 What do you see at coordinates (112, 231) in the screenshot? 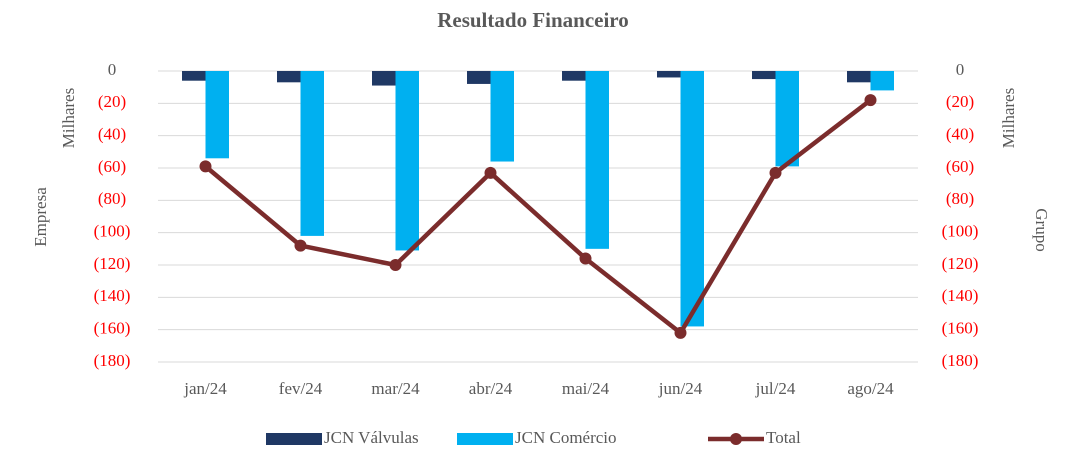
I see `y-tick-label: (100)` at bounding box center [112, 231].